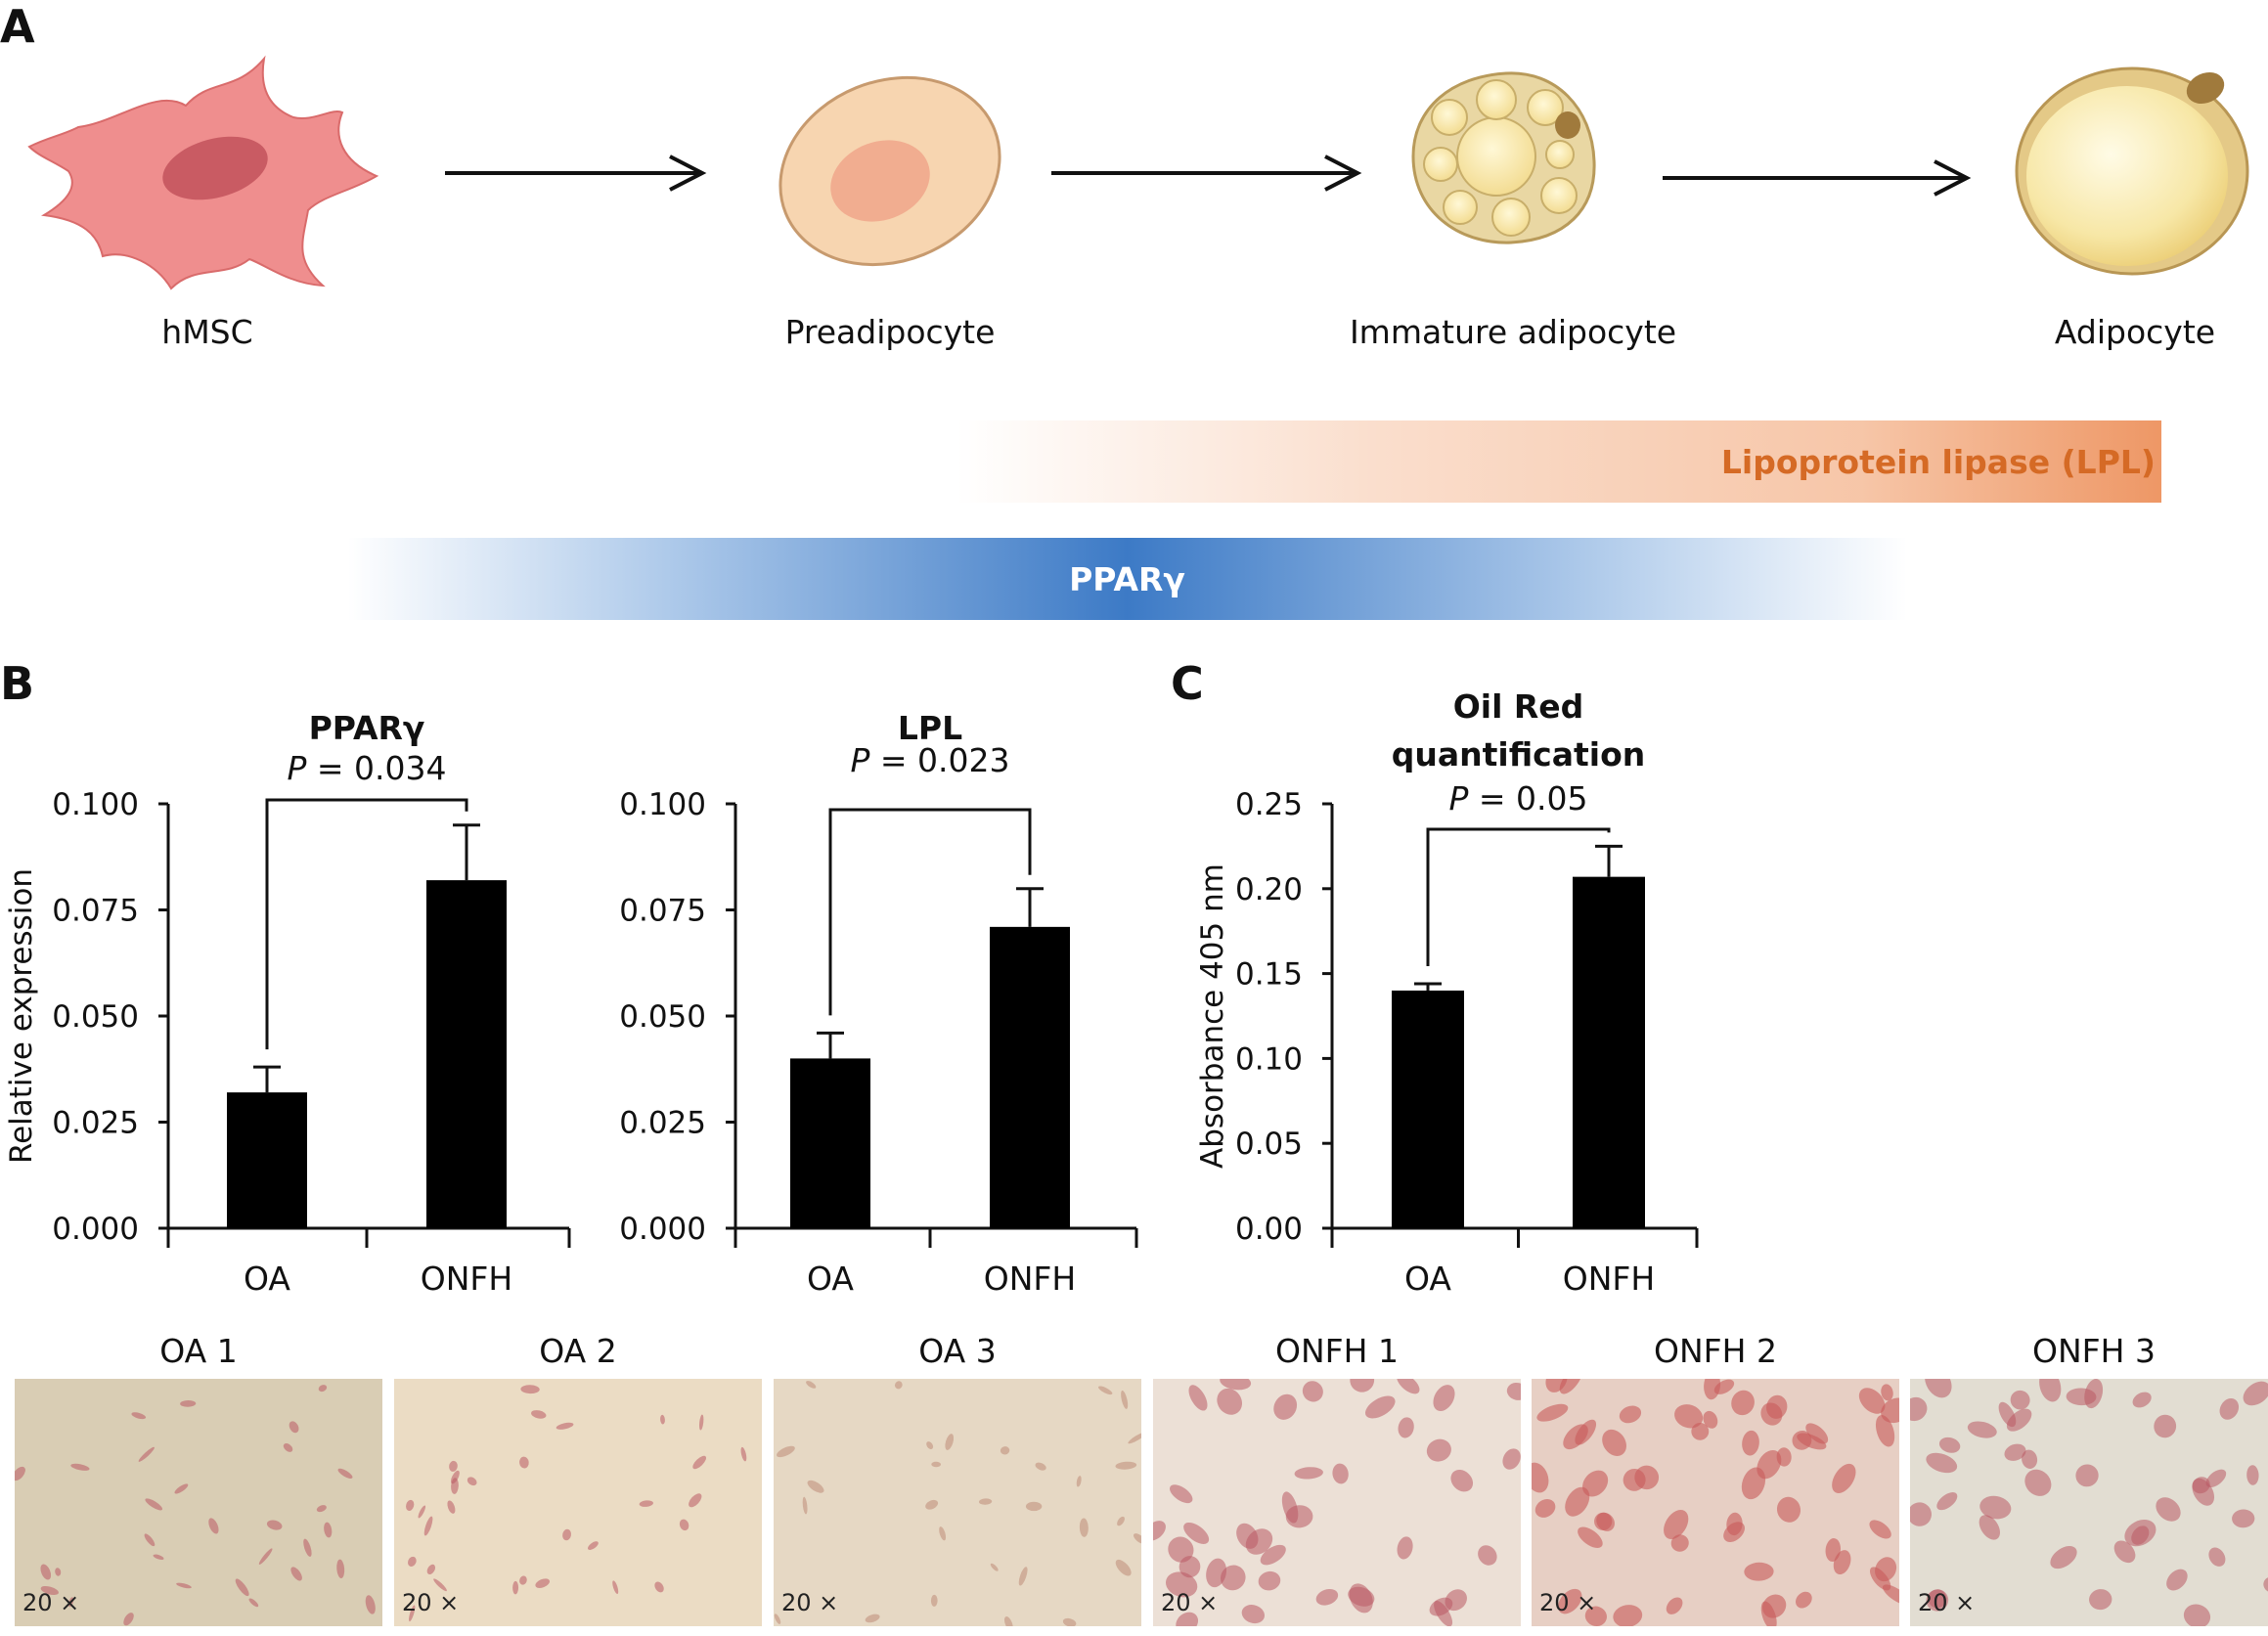 The height and width of the screenshot is (1636, 2268). Describe the element at coordinates (1428, 1109) in the screenshot. I see `bar-2-oa` at that location.